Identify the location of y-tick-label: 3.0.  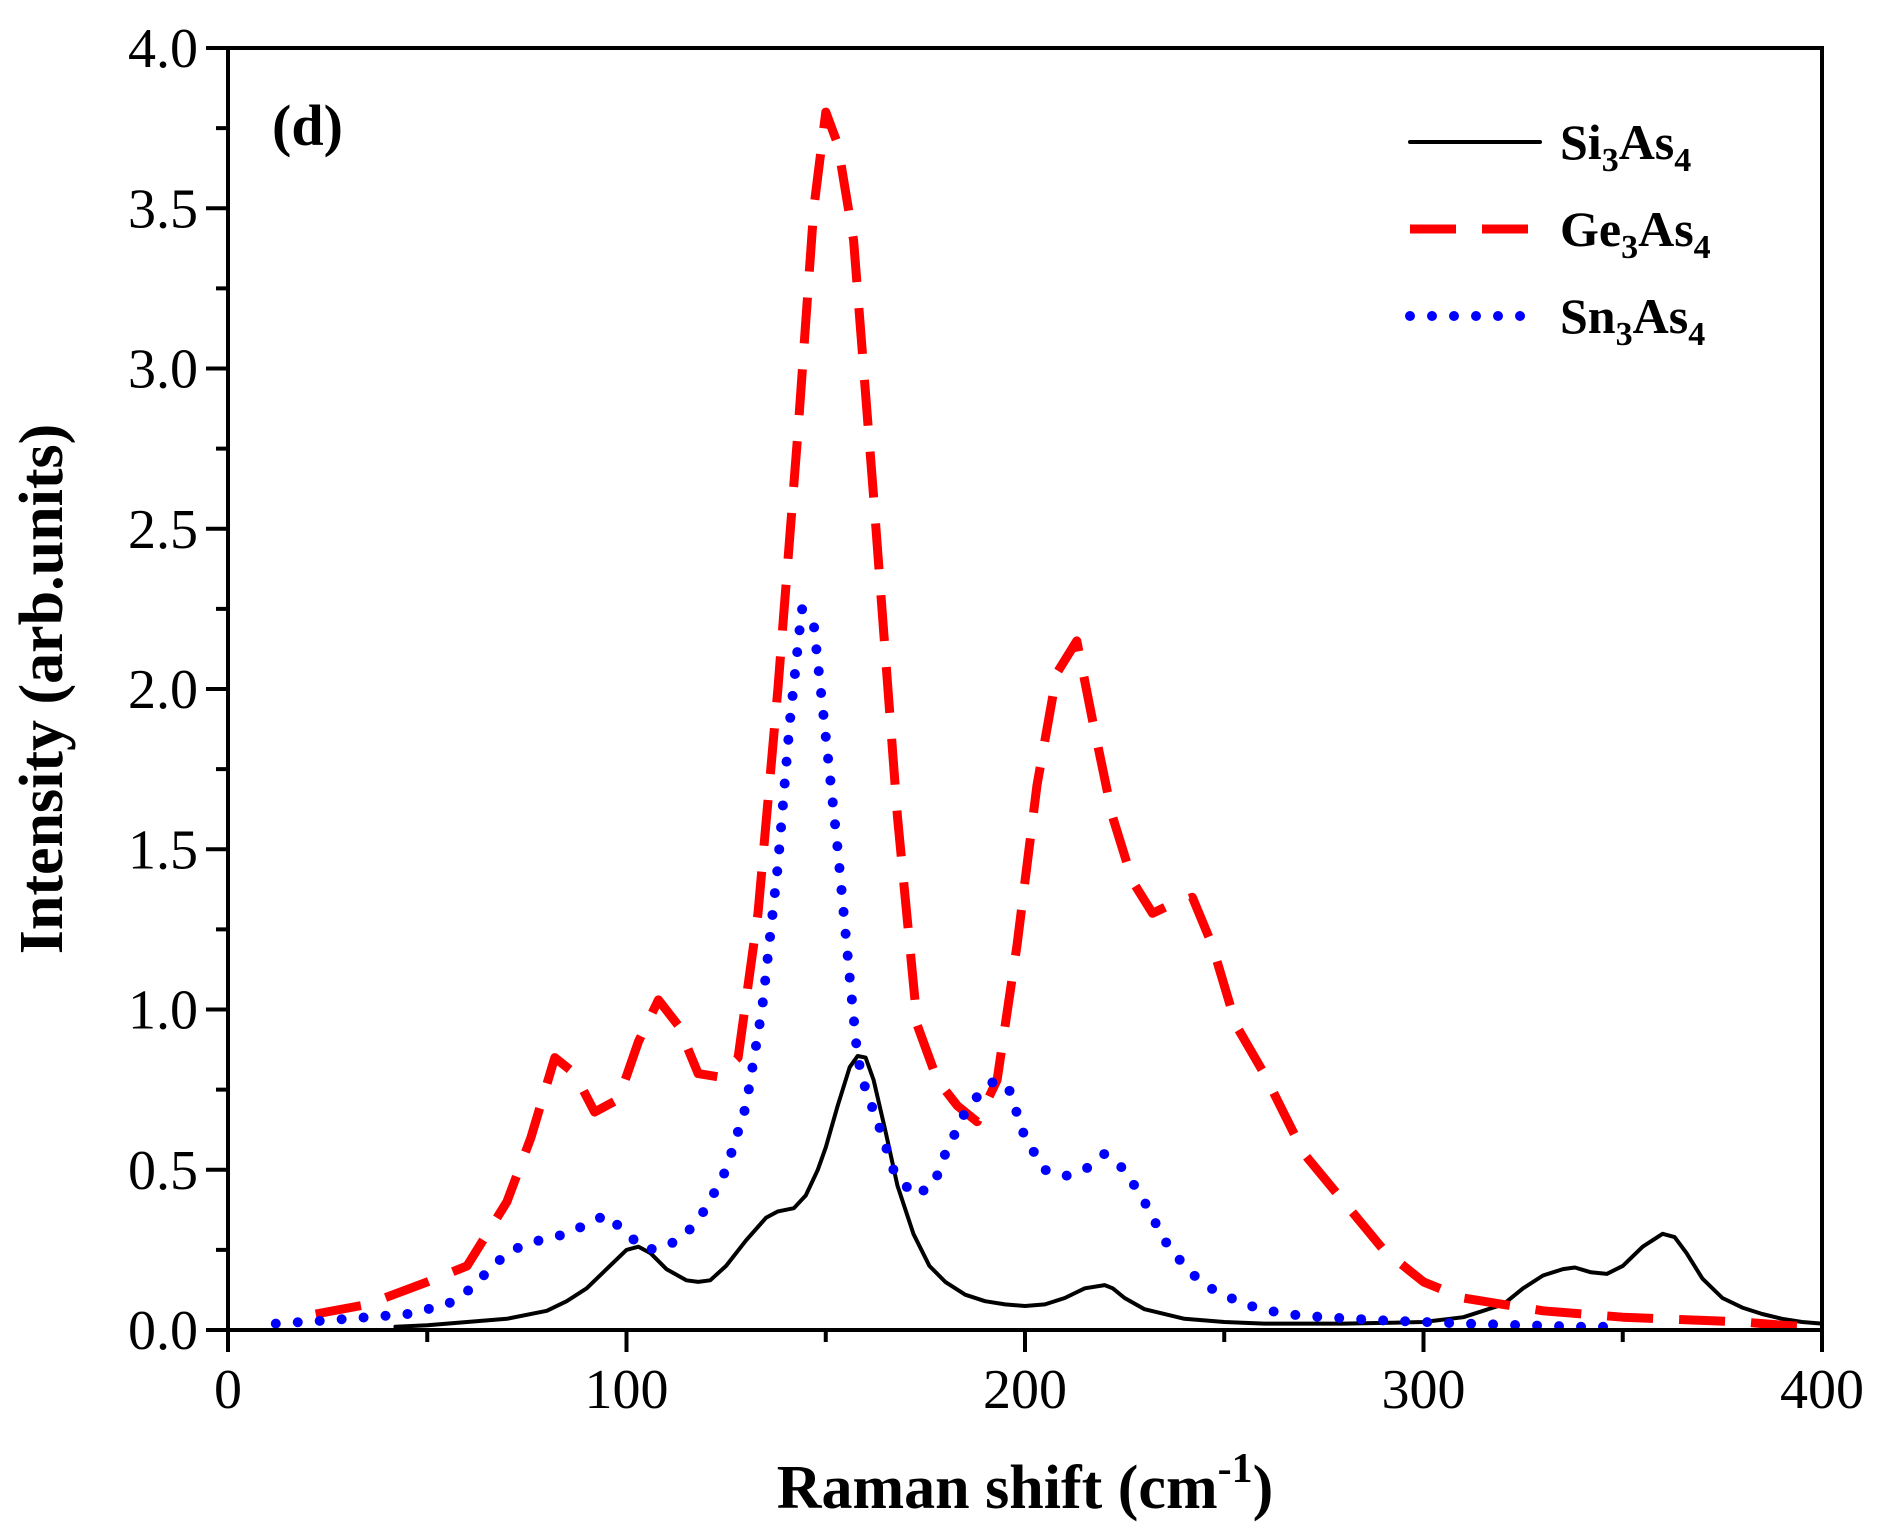
(163, 370).